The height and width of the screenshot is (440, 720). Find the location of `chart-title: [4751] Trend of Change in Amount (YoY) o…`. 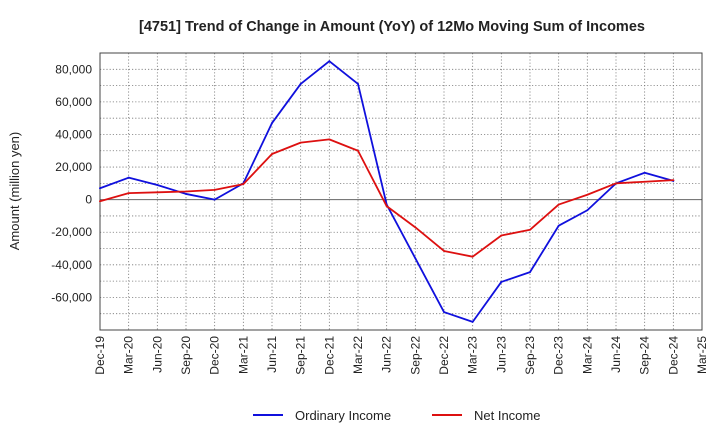

chart-title: [4751] Trend of Change in Amount (YoY) o… is located at coordinates (392, 27).